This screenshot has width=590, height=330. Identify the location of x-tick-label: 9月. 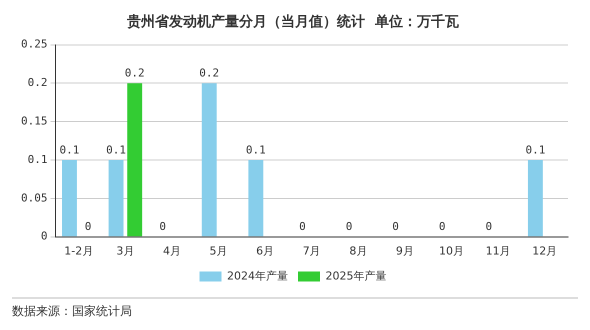
(405, 251).